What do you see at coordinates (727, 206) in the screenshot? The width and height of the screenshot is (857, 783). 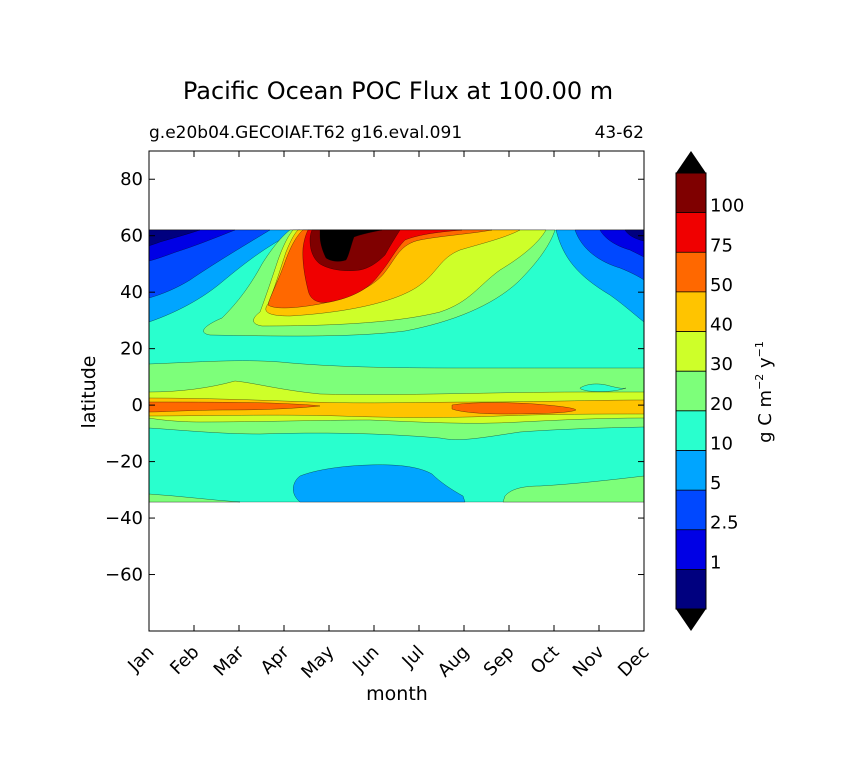 I see `colorbar-level-label: 100` at bounding box center [727, 206].